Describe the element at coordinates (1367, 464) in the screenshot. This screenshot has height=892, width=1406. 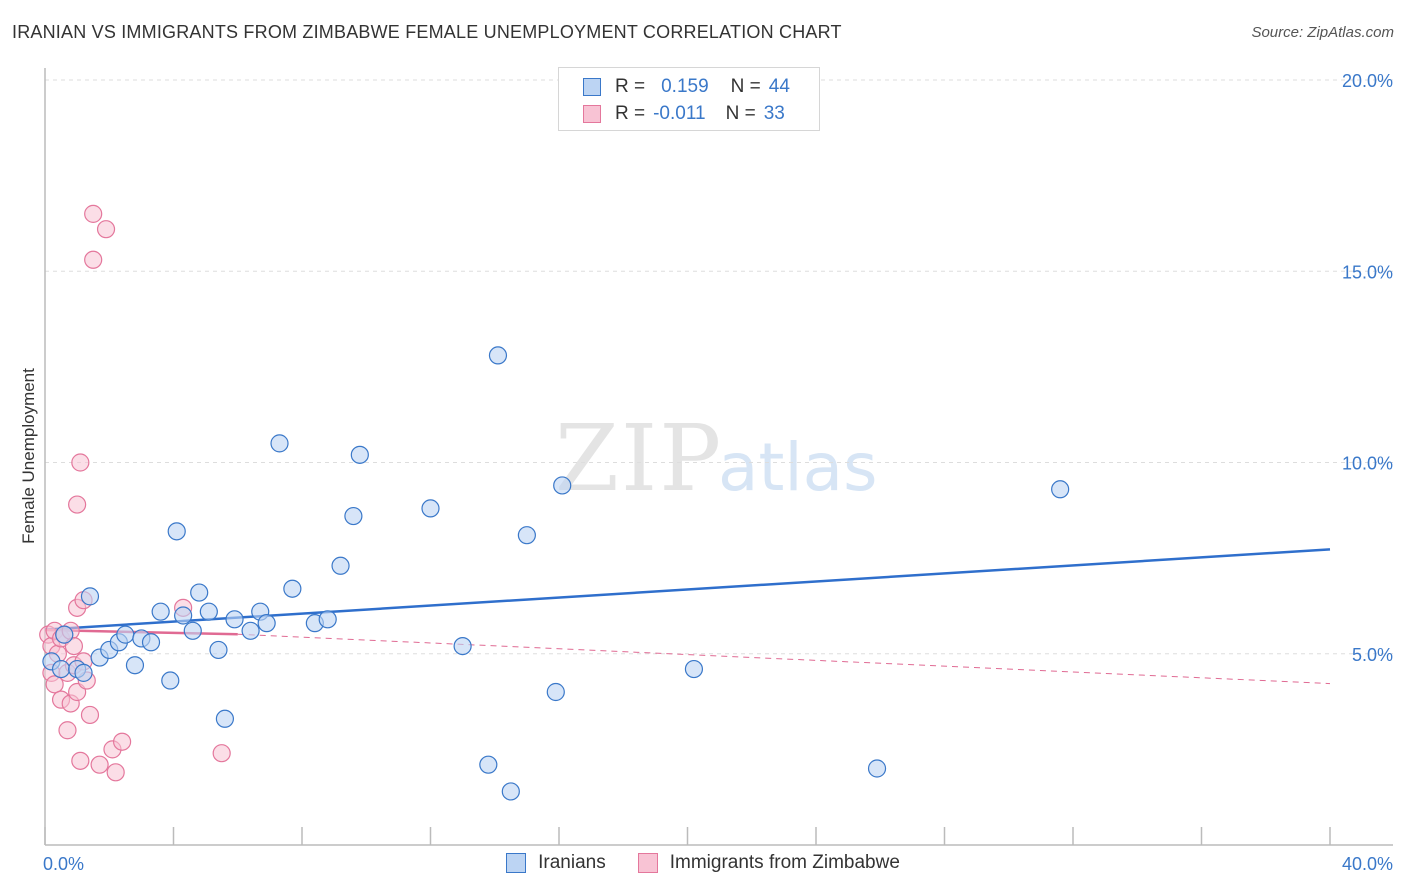
I see `y-tick-label: 10.0%` at that location.